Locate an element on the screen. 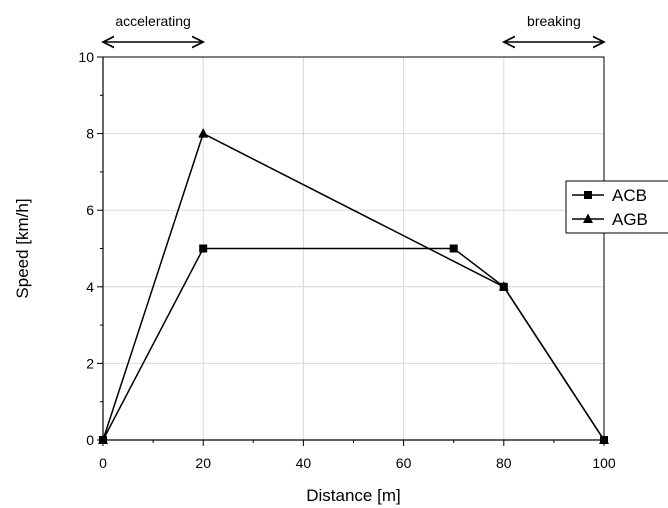 Image resolution: width=668 pixels, height=508 pixels. annotation-label-1: breaking is located at coordinates (554, 21).